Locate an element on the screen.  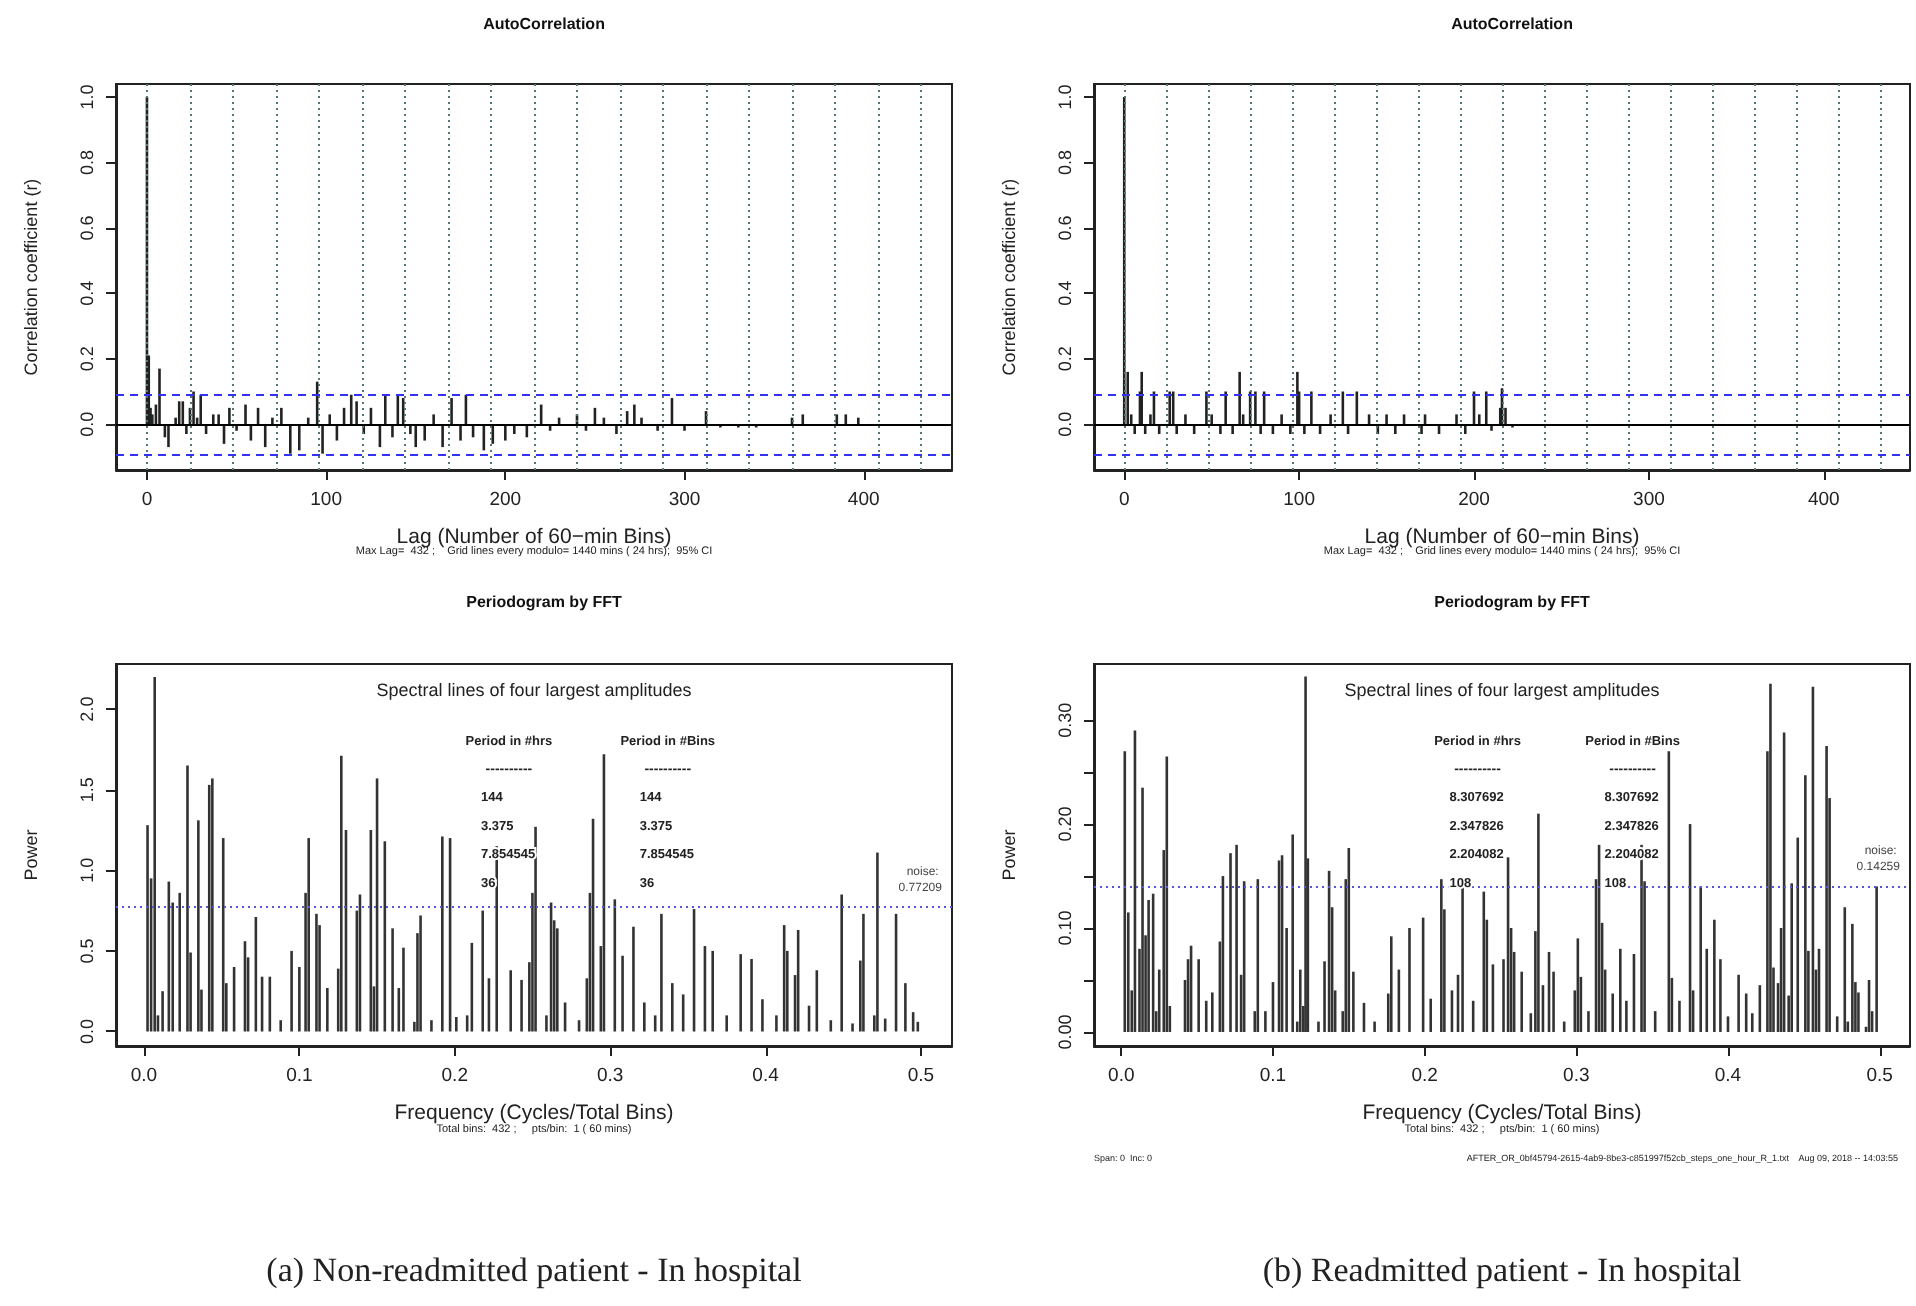
y-tick-label: 2.0 is located at coordinates (87, 709).